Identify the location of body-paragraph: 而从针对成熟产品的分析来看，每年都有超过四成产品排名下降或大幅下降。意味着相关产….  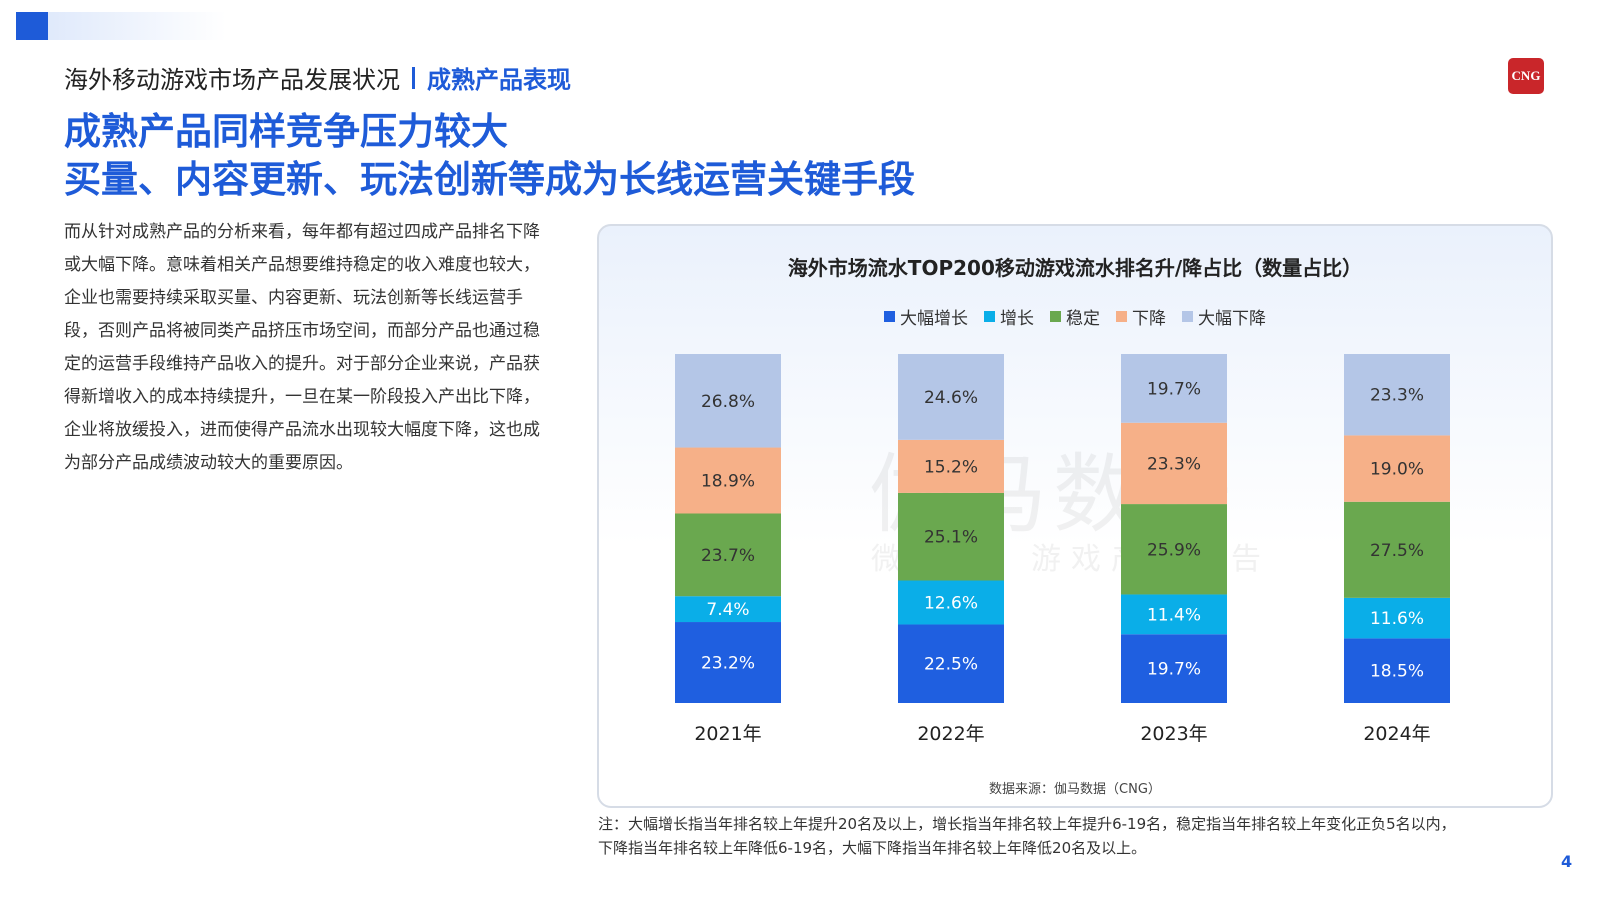
(302, 347).